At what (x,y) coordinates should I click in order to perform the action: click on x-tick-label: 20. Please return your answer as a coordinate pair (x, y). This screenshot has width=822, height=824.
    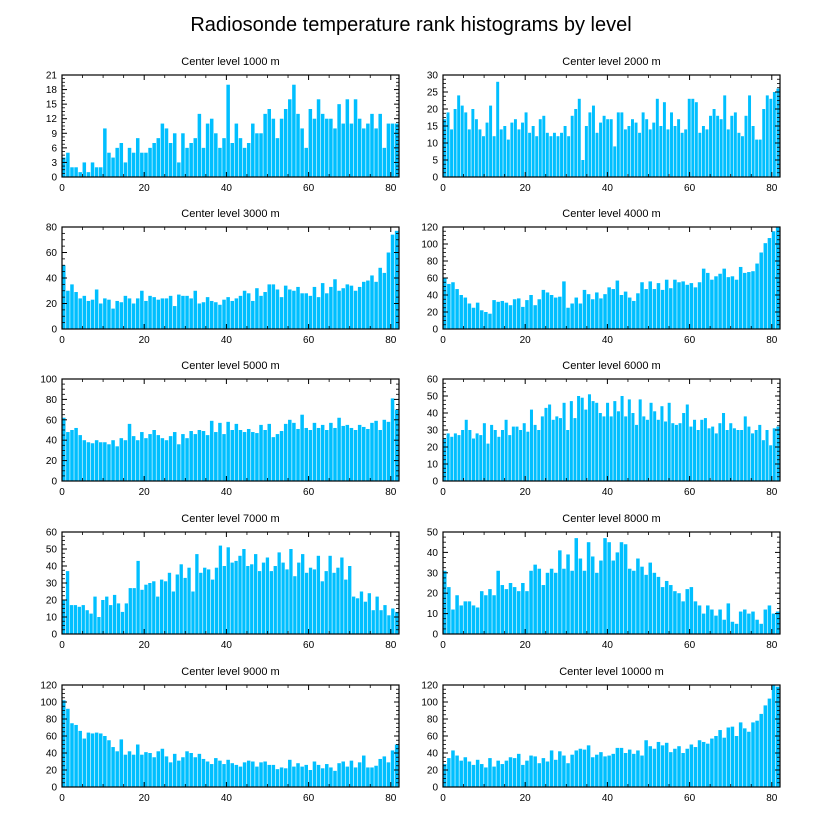
    Looking at the image, I should click on (145, 492).